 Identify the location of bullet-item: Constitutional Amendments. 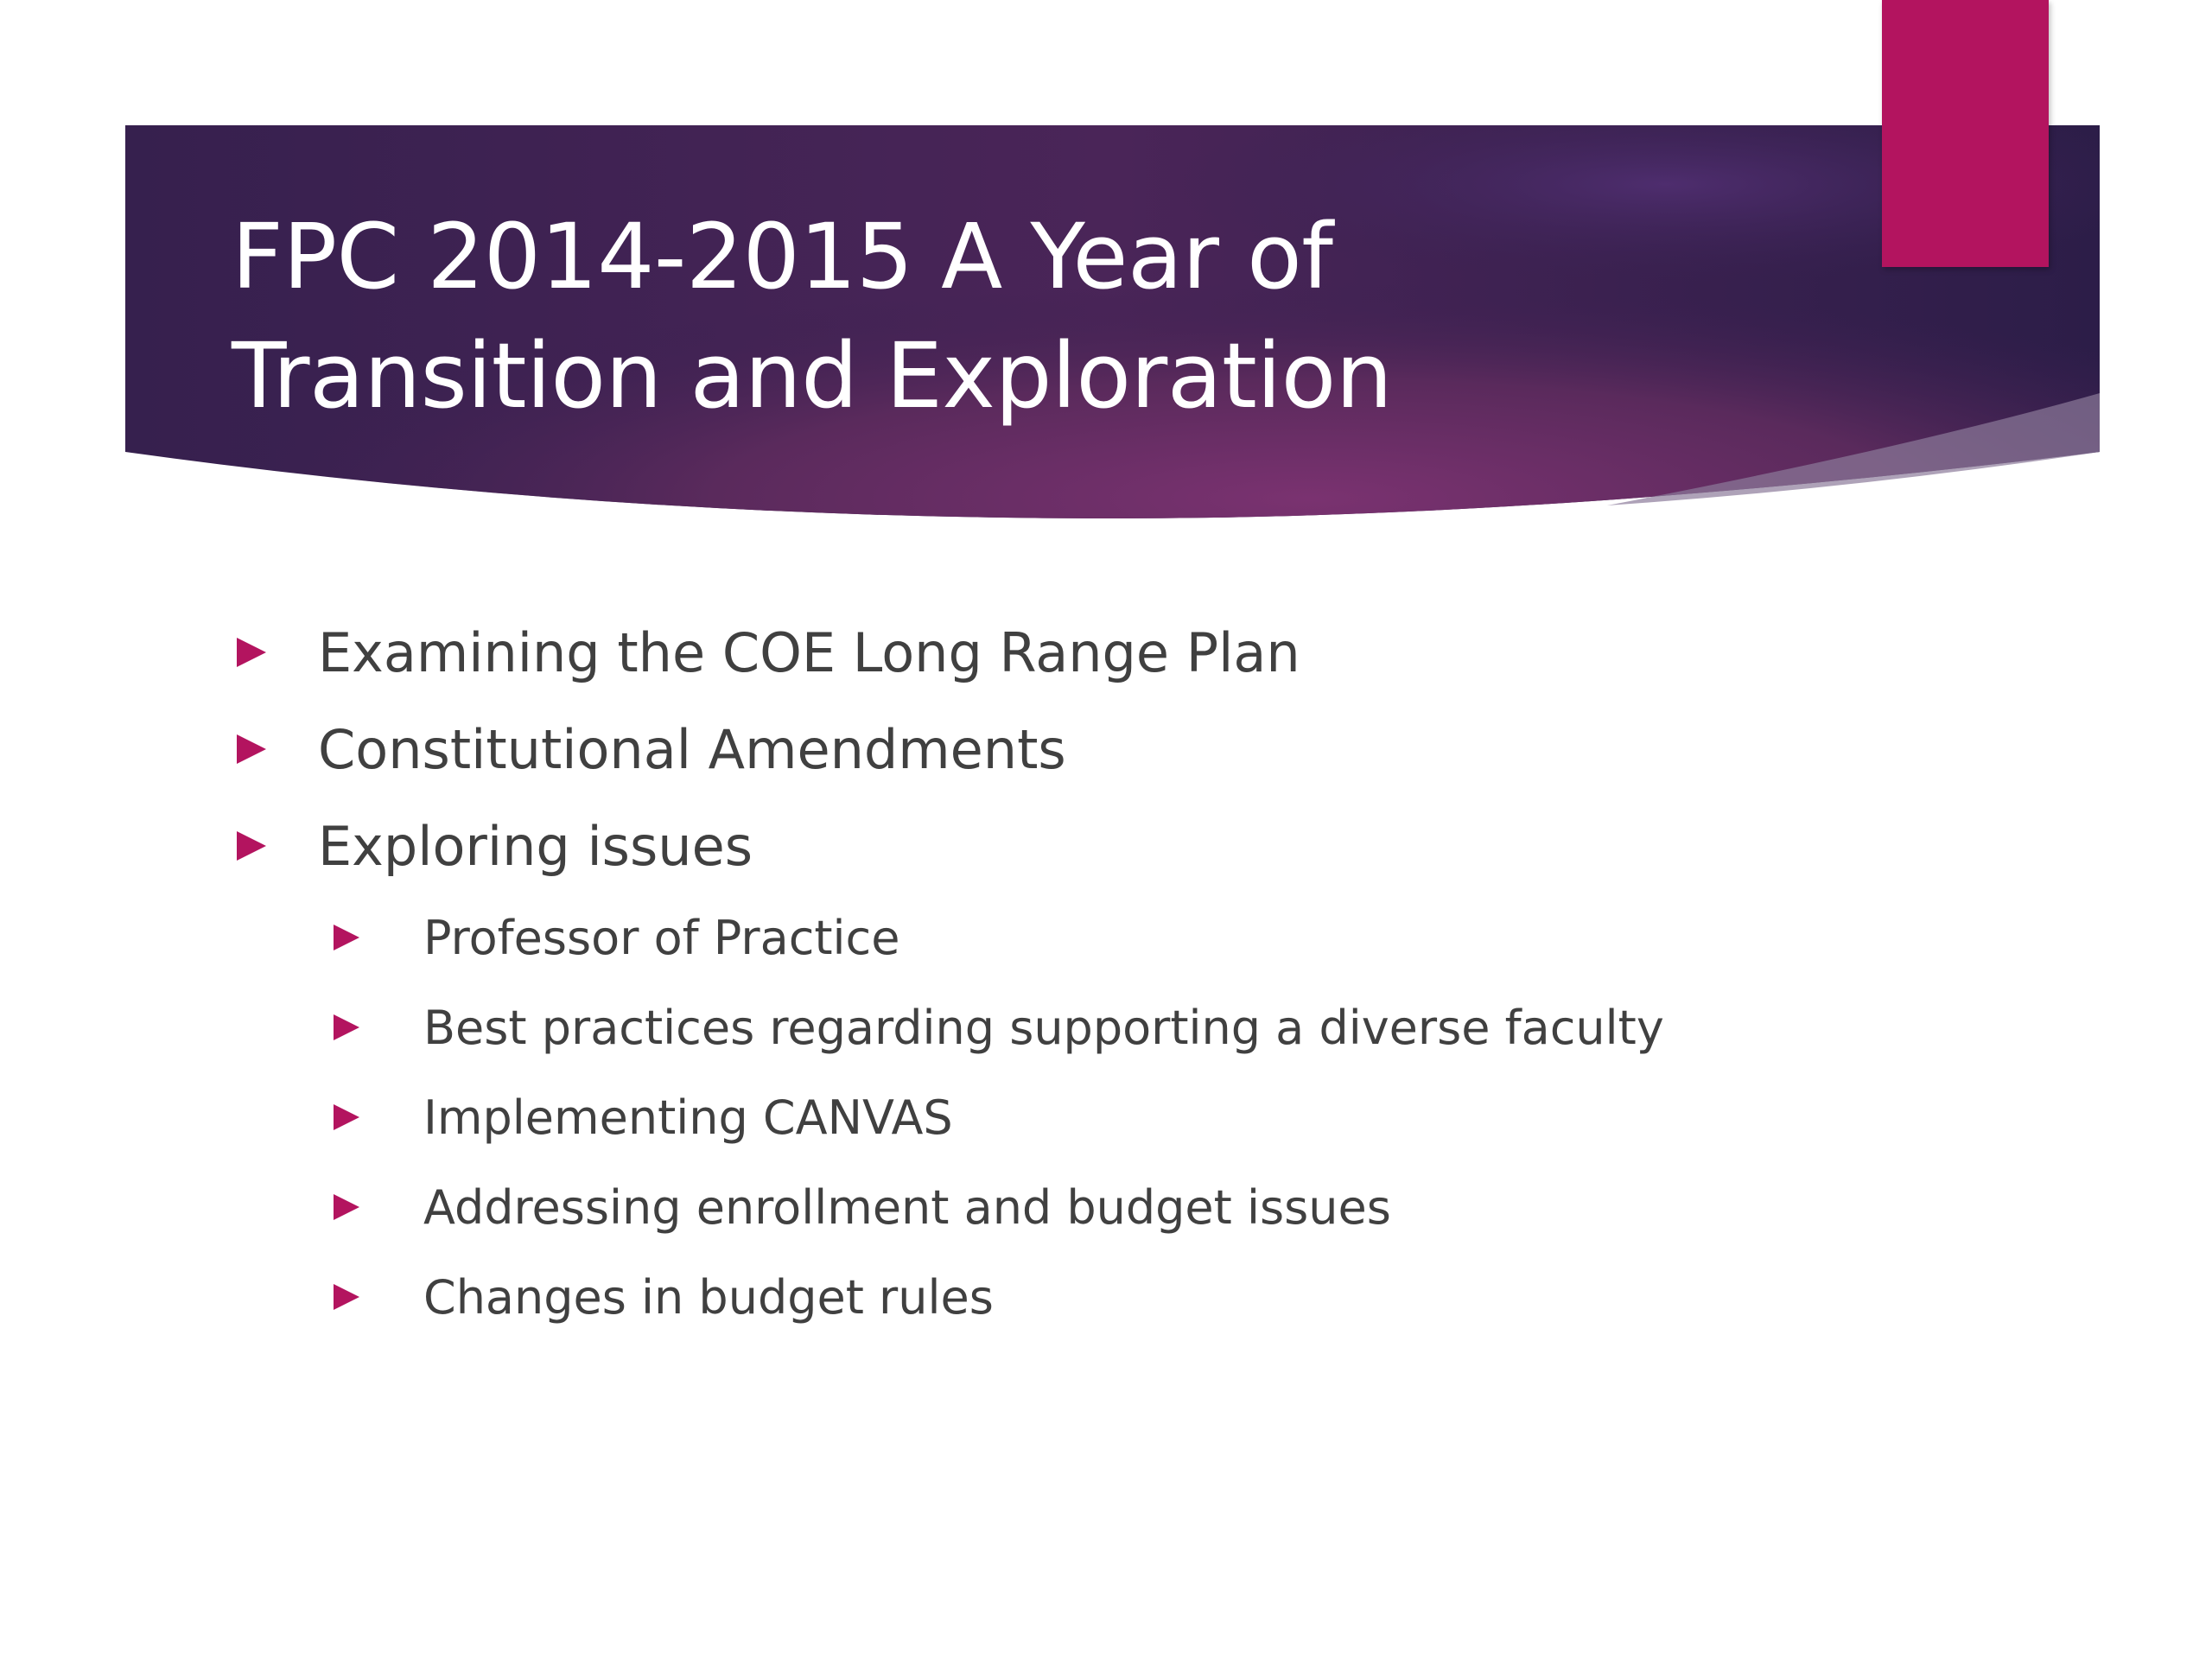
(651, 749).